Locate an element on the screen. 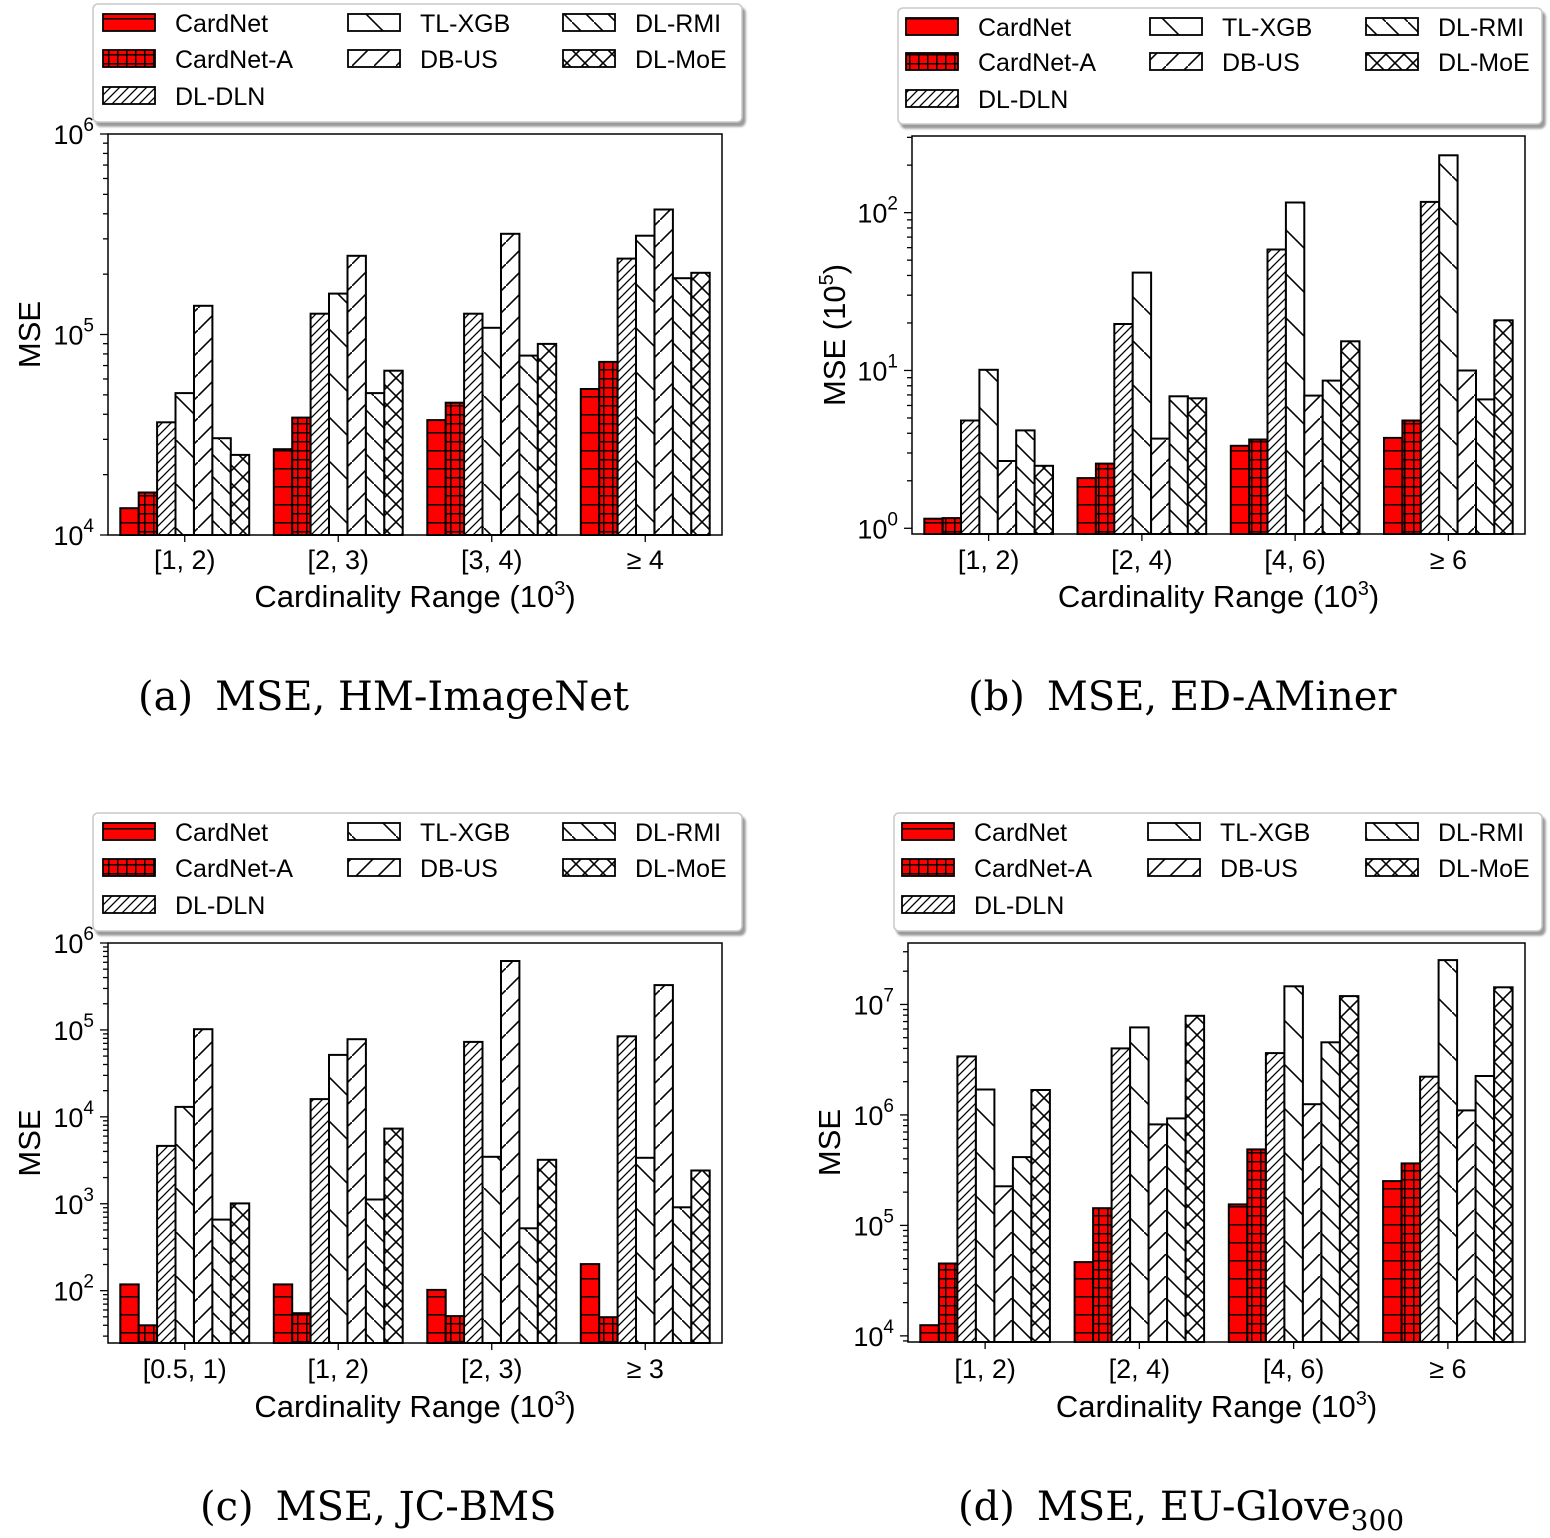 The height and width of the screenshot is (1538, 1550). y-tick-label: 10² is located at coordinates (73, 1289).